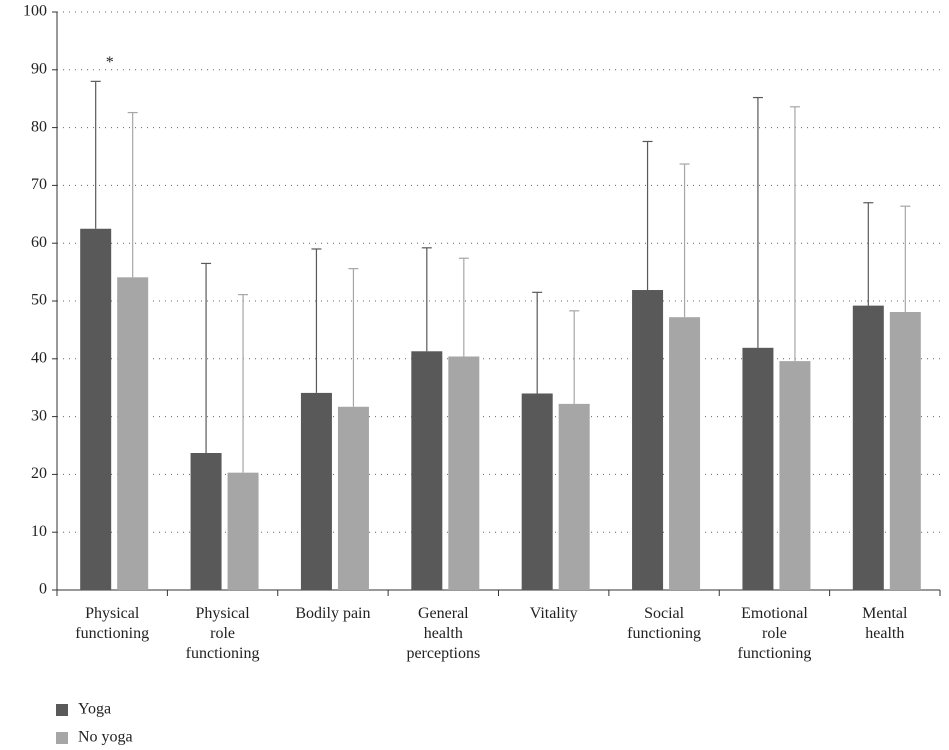 Image resolution: width=949 pixels, height=750 pixels. What do you see at coordinates (112, 623) in the screenshot?
I see `x-tick-label: Physical functioning` at bounding box center [112, 623].